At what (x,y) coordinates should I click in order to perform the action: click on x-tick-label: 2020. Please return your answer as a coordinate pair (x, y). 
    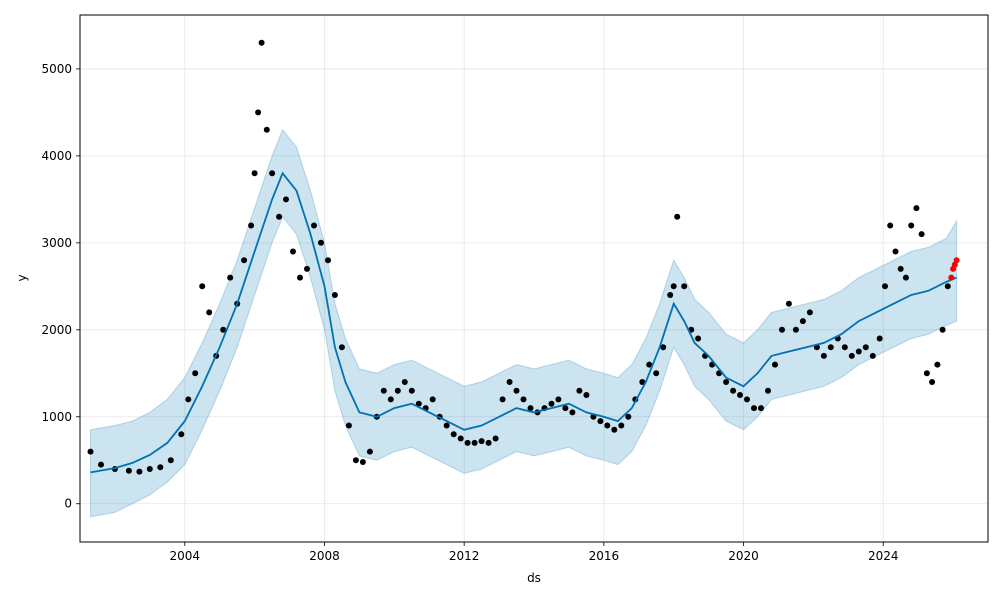
    Looking at the image, I should click on (743, 556).